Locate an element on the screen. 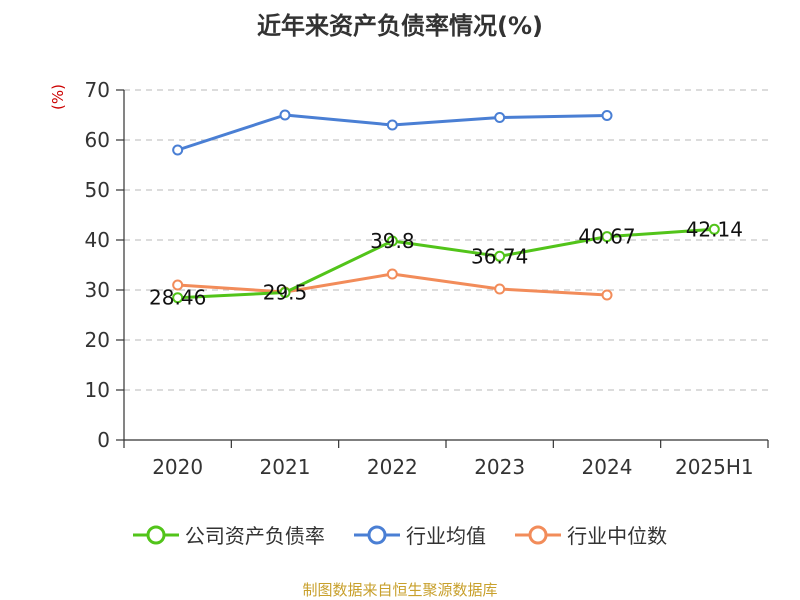 Image resolution: width=800 pixels, height=600 pixels. legend-label: 行业均值 is located at coordinates (446, 536).